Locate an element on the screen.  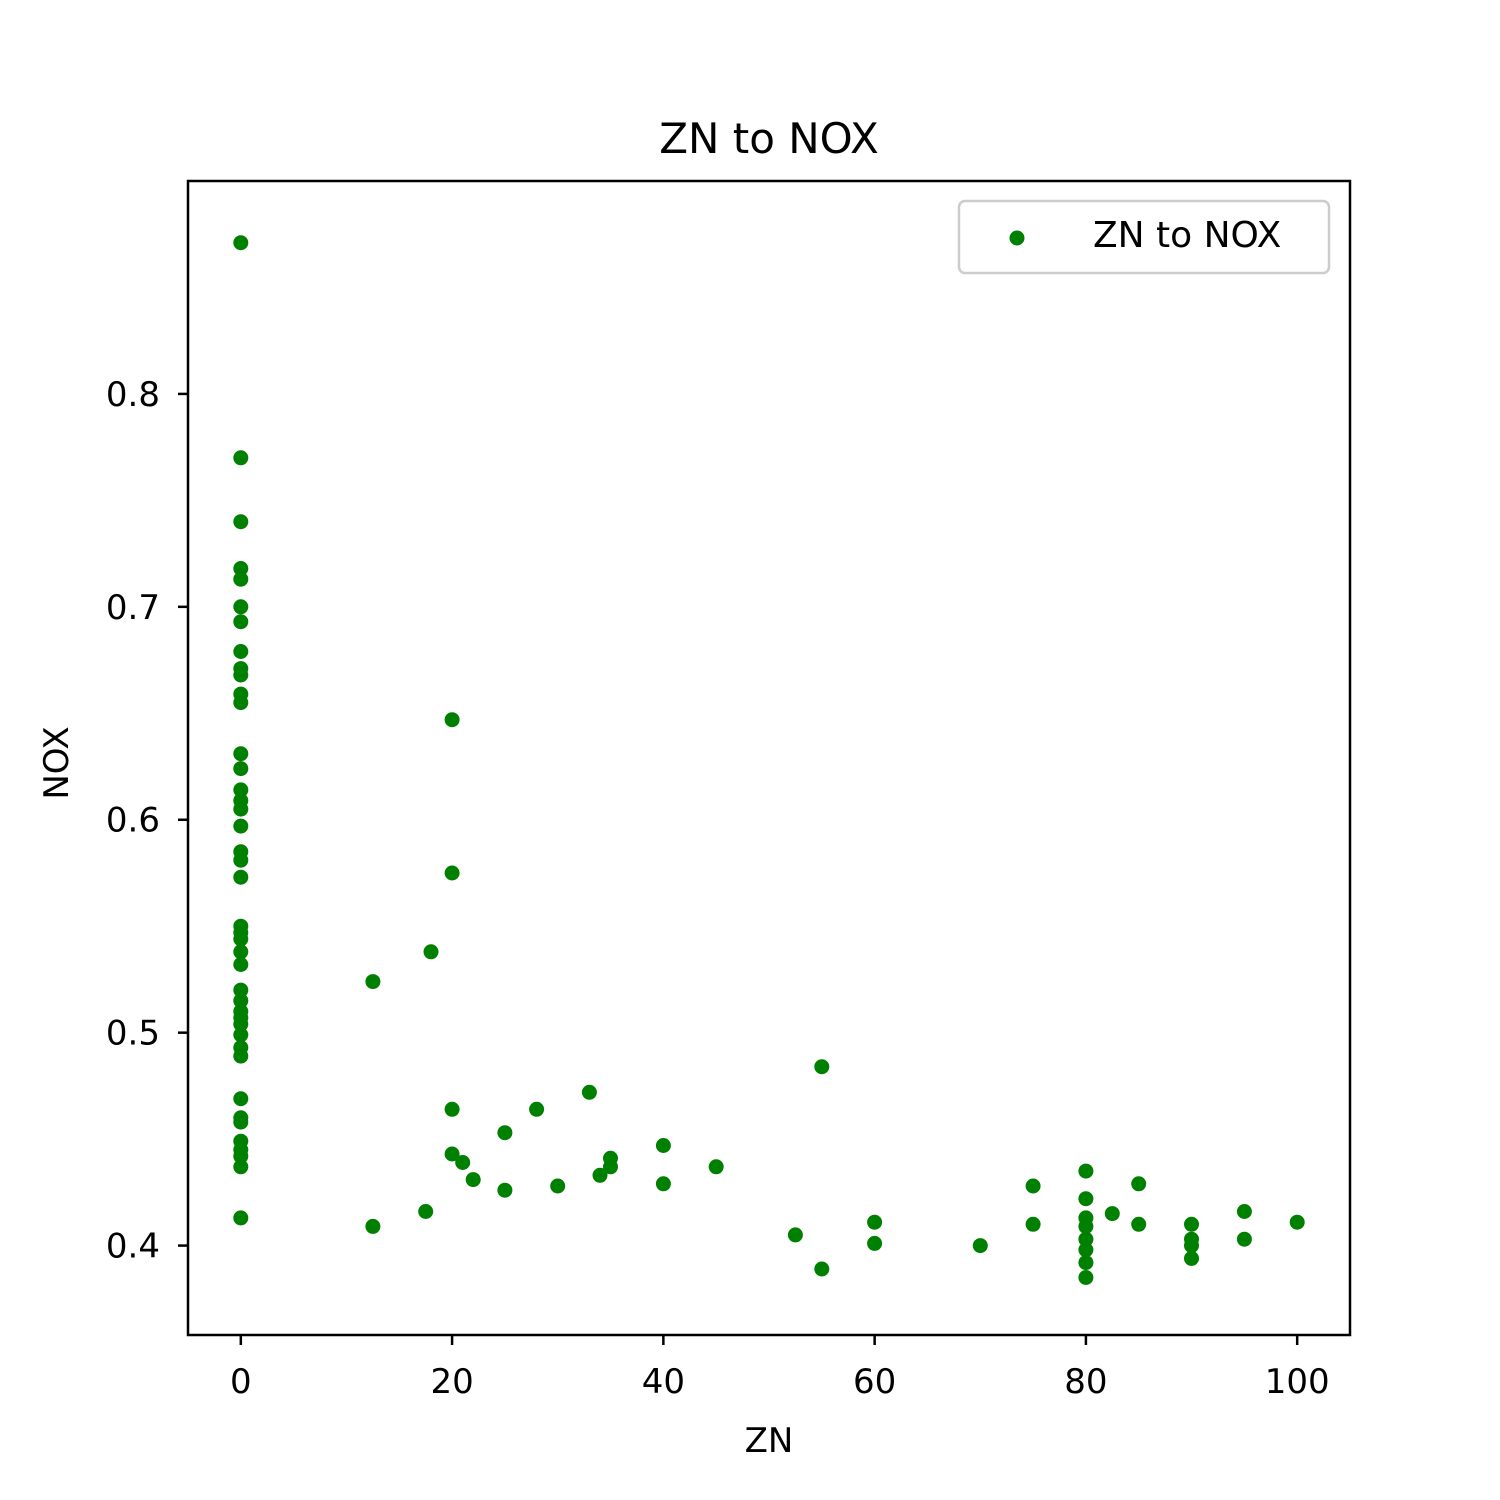
y-tick-label: 0.6 is located at coordinates (133, 821).